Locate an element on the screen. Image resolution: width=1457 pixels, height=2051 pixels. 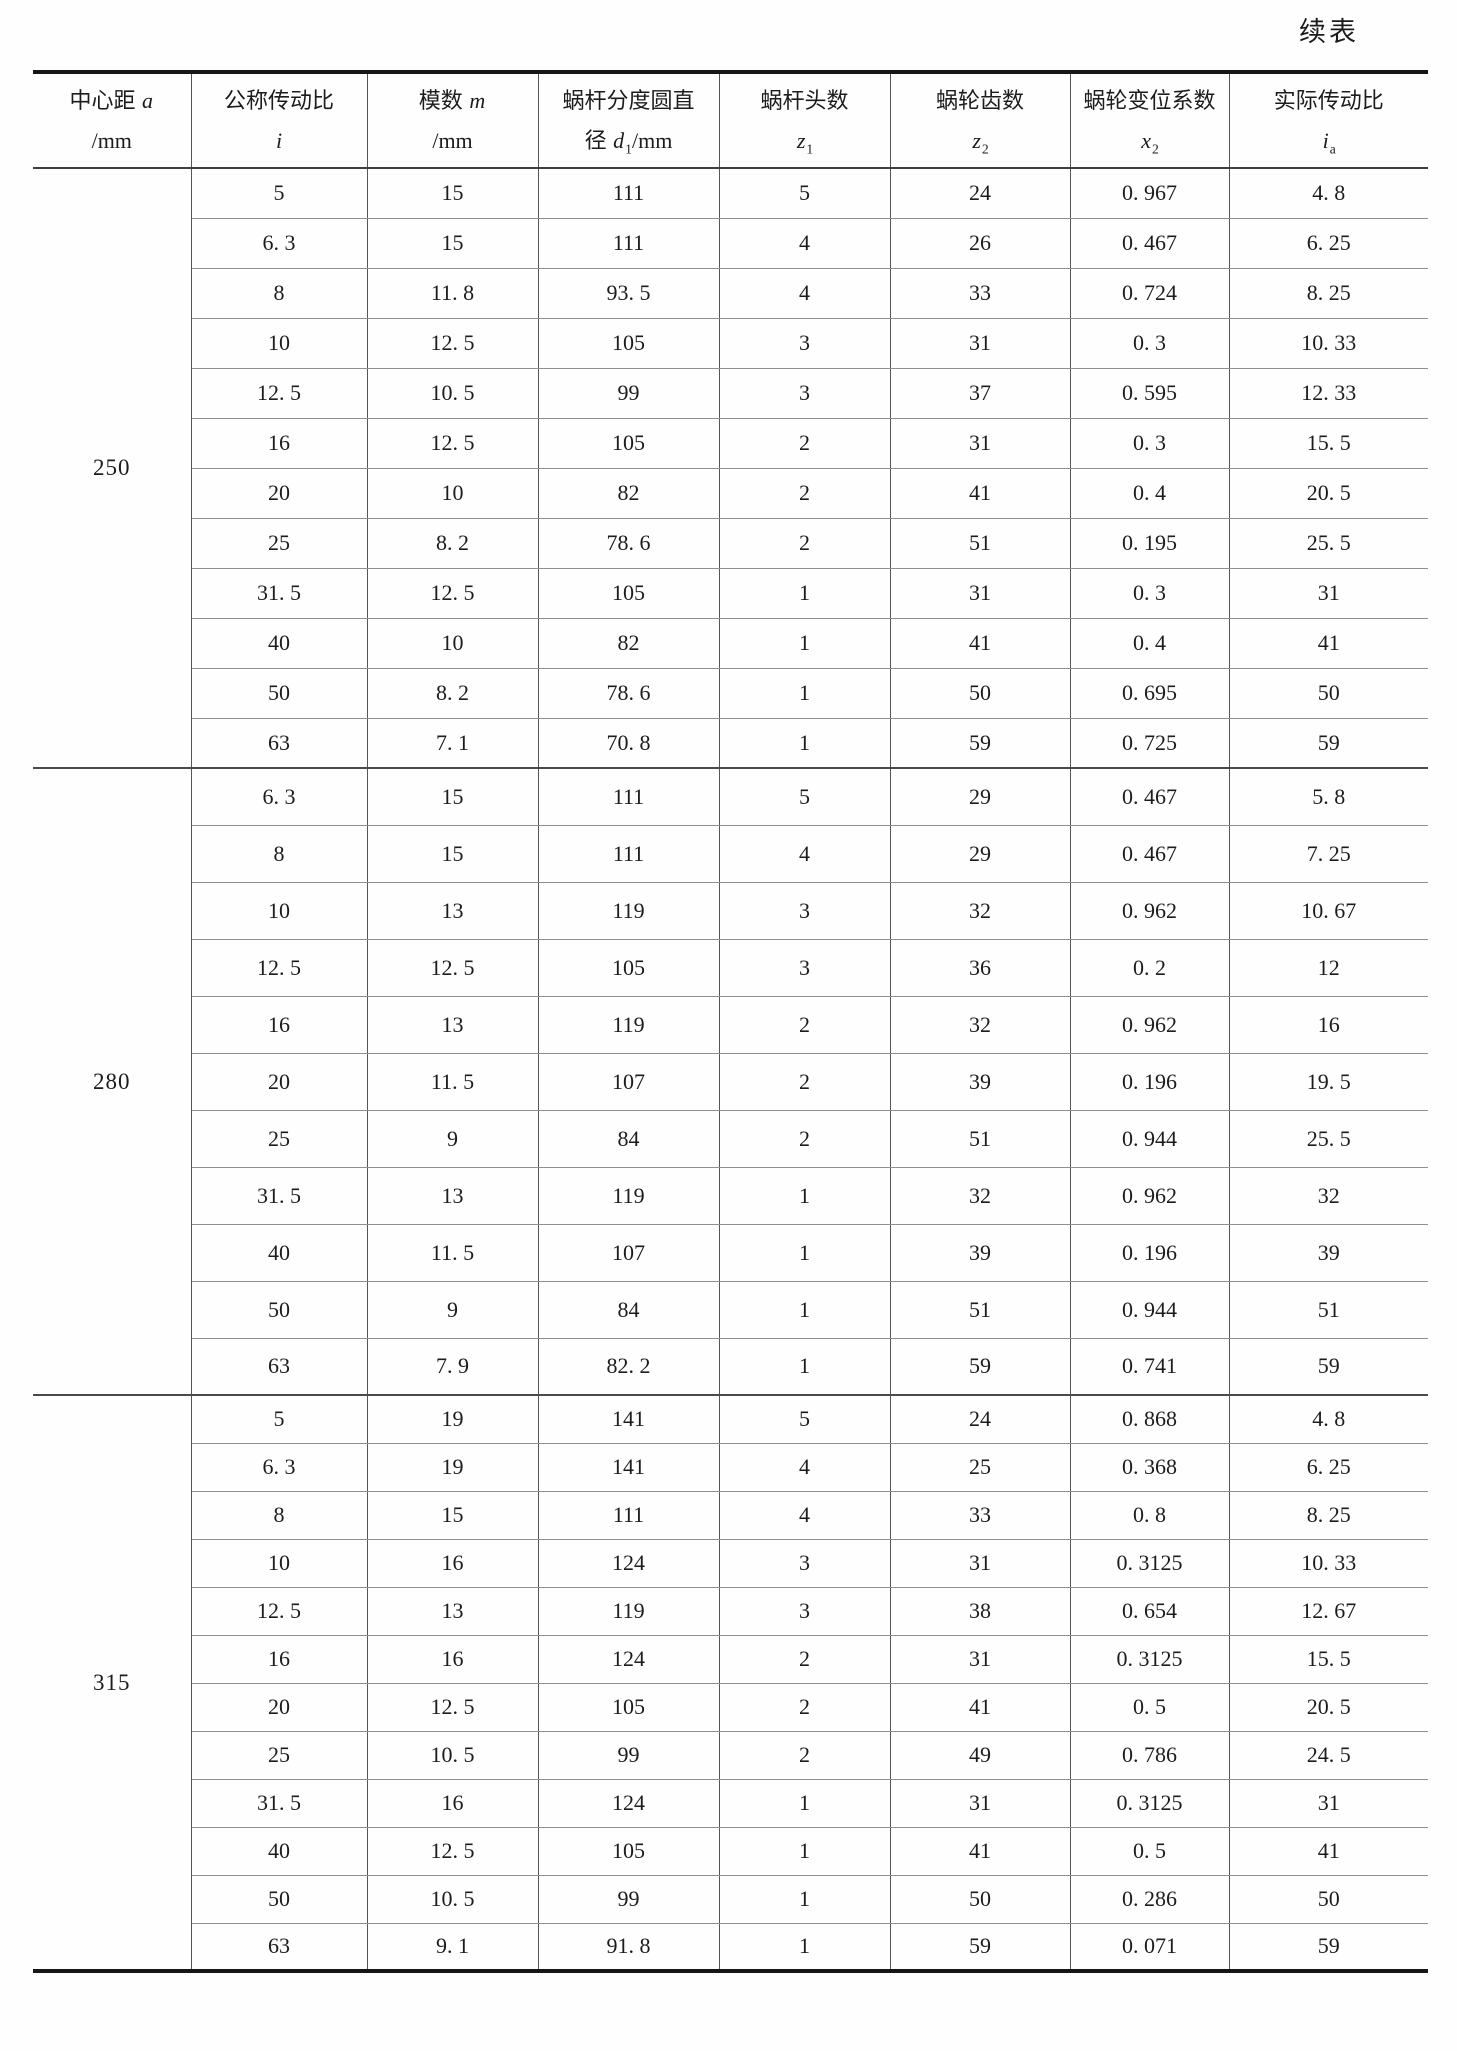
table-cell: 82 is located at coordinates (628, 643).